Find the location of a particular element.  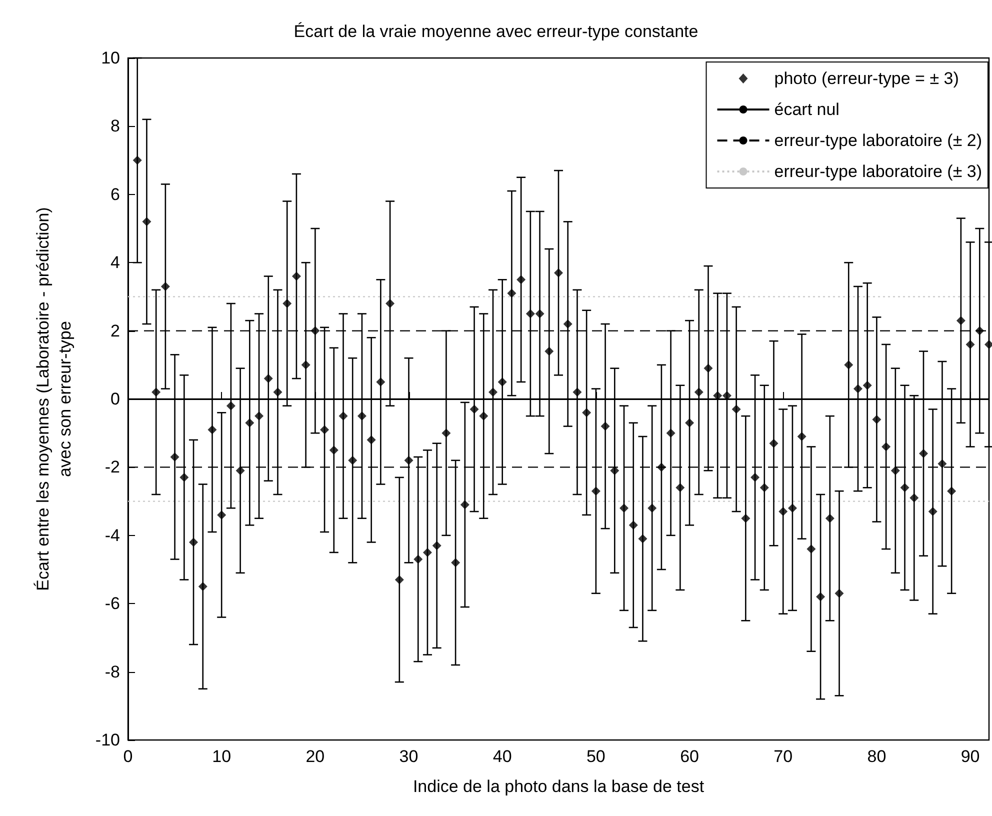

y-tick-label: -4 is located at coordinates (112, 535).